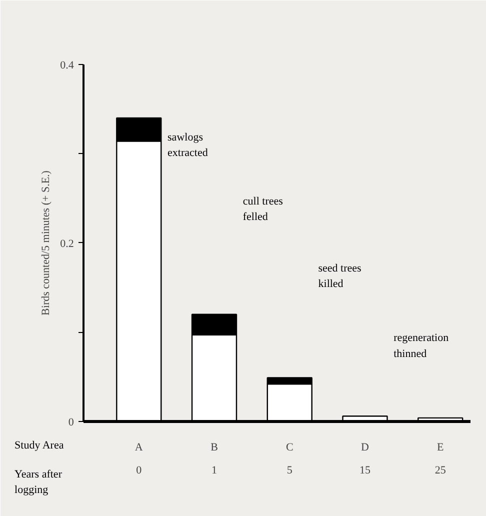  I want to click on x-tick-label: A, so click(138, 447).